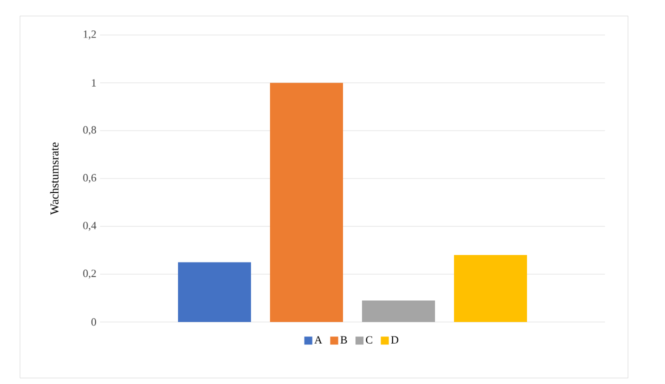 This screenshot has height=384, width=665. I want to click on legend-label: D, so click(394, 340).